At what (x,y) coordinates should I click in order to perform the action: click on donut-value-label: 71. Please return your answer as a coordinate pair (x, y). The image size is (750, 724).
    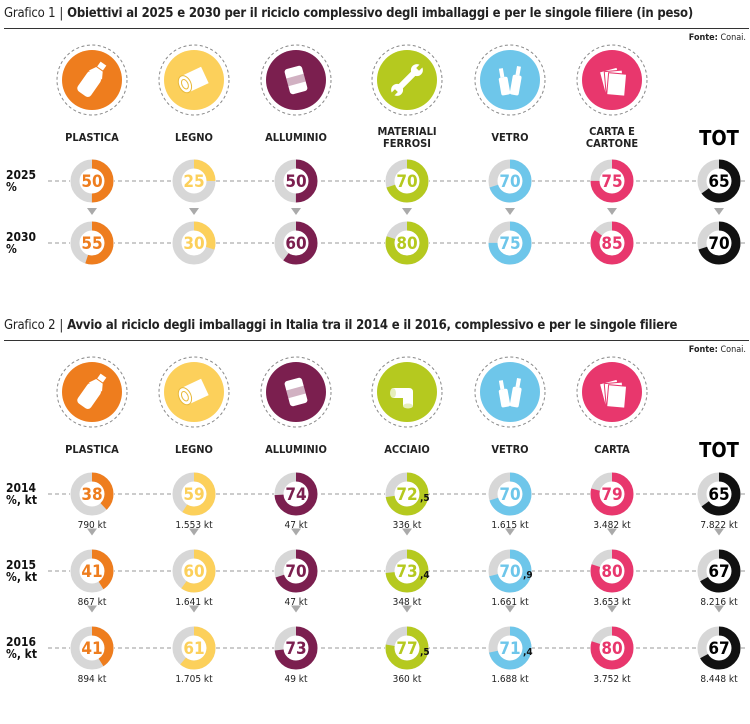
    Looking at the image, I should click on (509, 649).